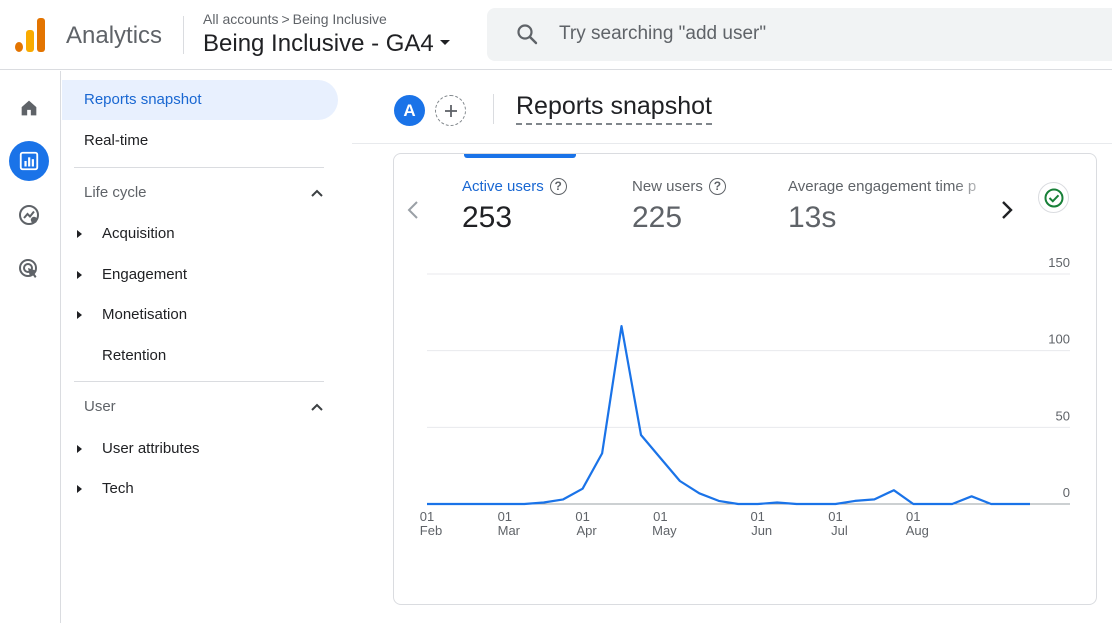  I want to click on x-tick-label: 01 Aug, so click(917, 523).